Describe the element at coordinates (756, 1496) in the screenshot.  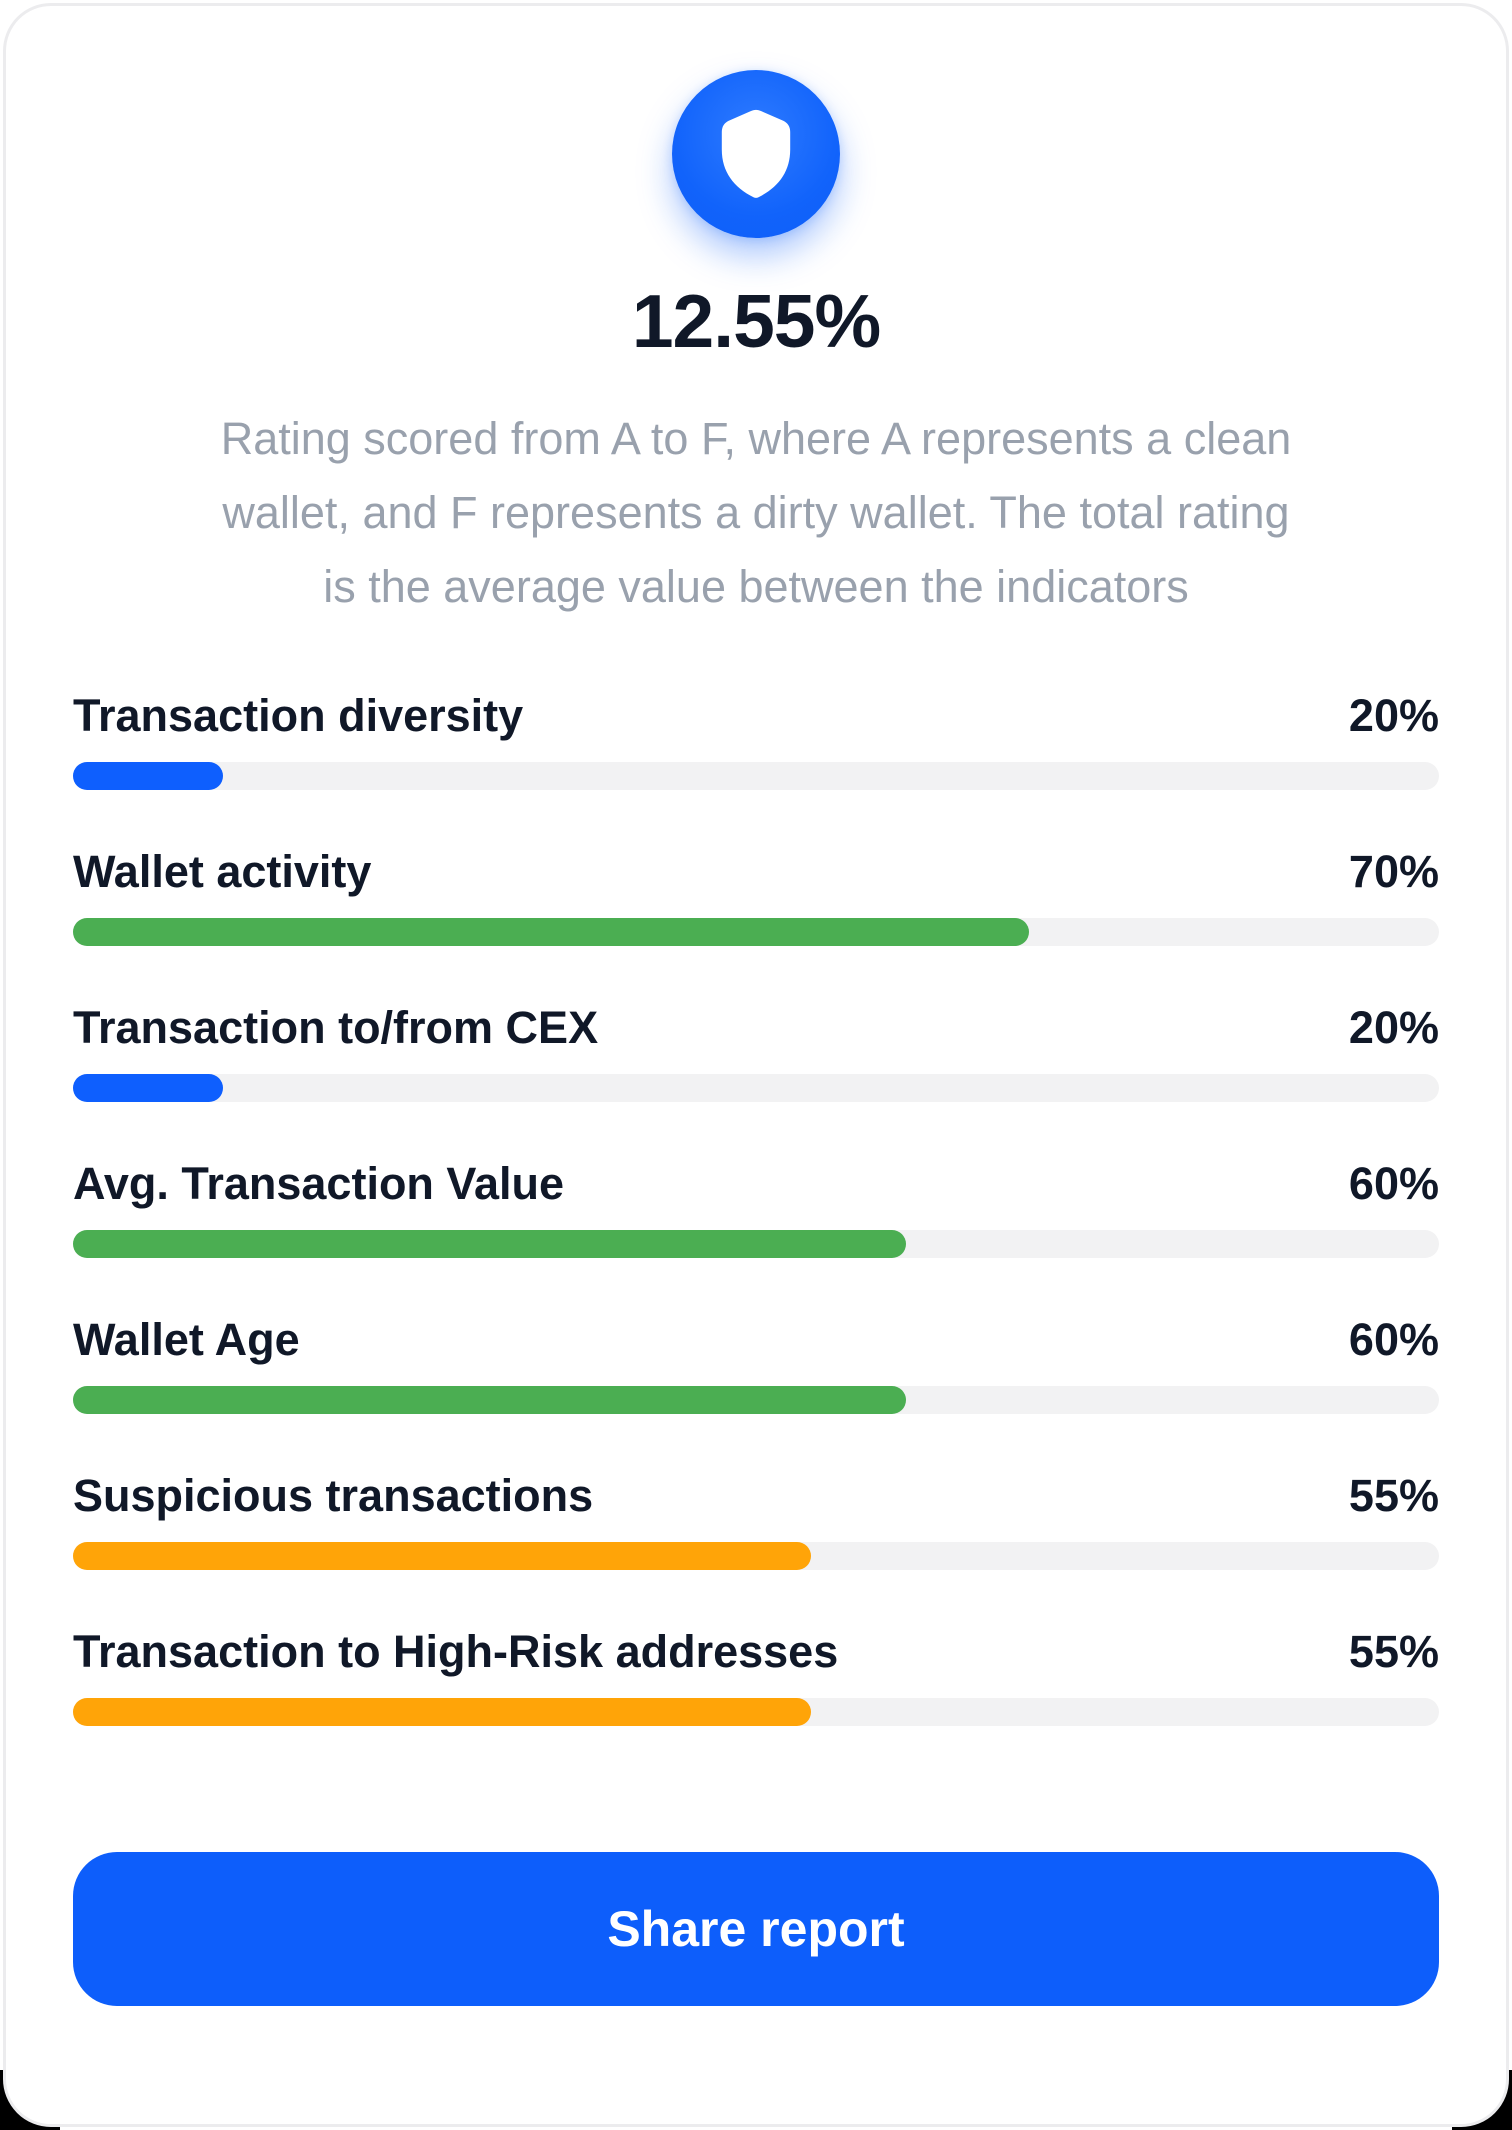
I see `indicator-row-head: Suspicious transactions 55%` at that location.